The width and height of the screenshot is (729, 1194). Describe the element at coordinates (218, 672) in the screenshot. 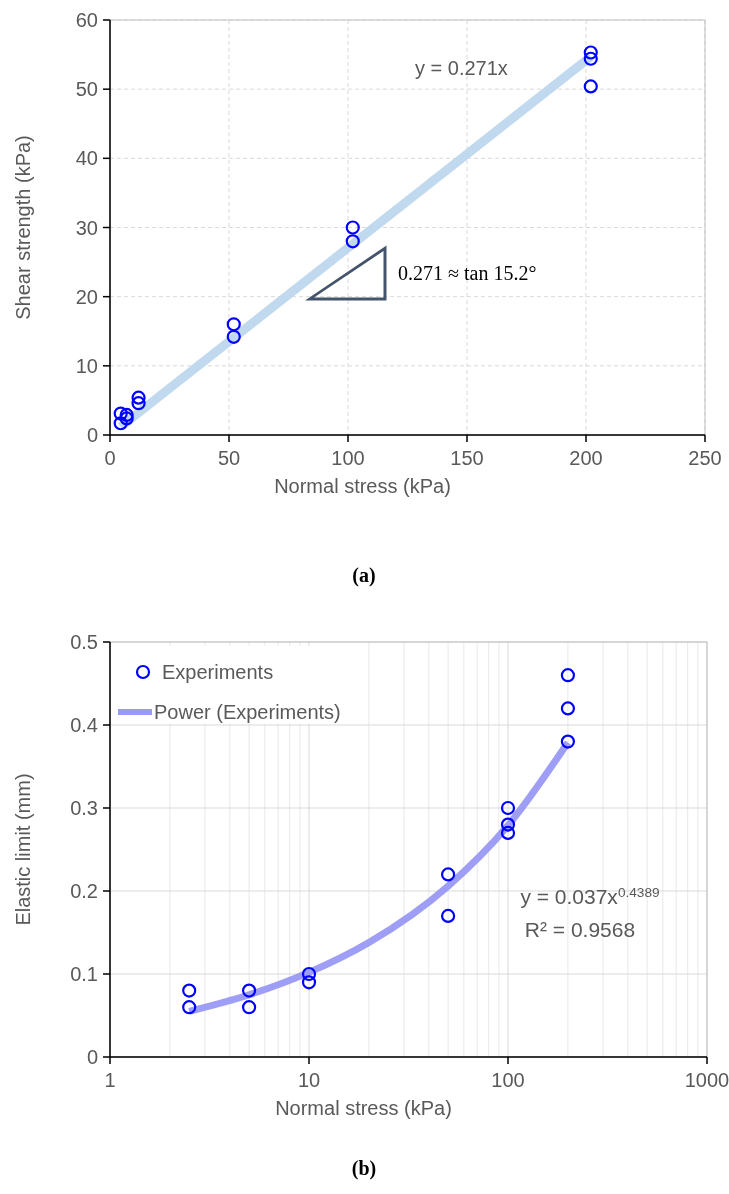

I see `legend-label: Experiments` at that location.